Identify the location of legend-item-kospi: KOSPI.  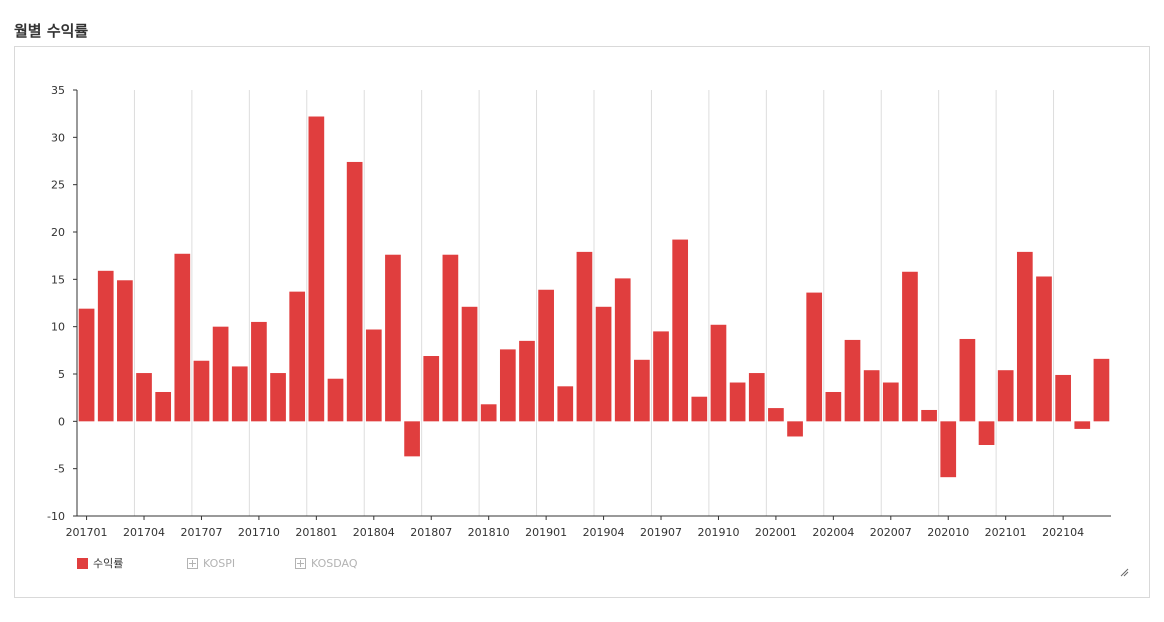
(241, 563).